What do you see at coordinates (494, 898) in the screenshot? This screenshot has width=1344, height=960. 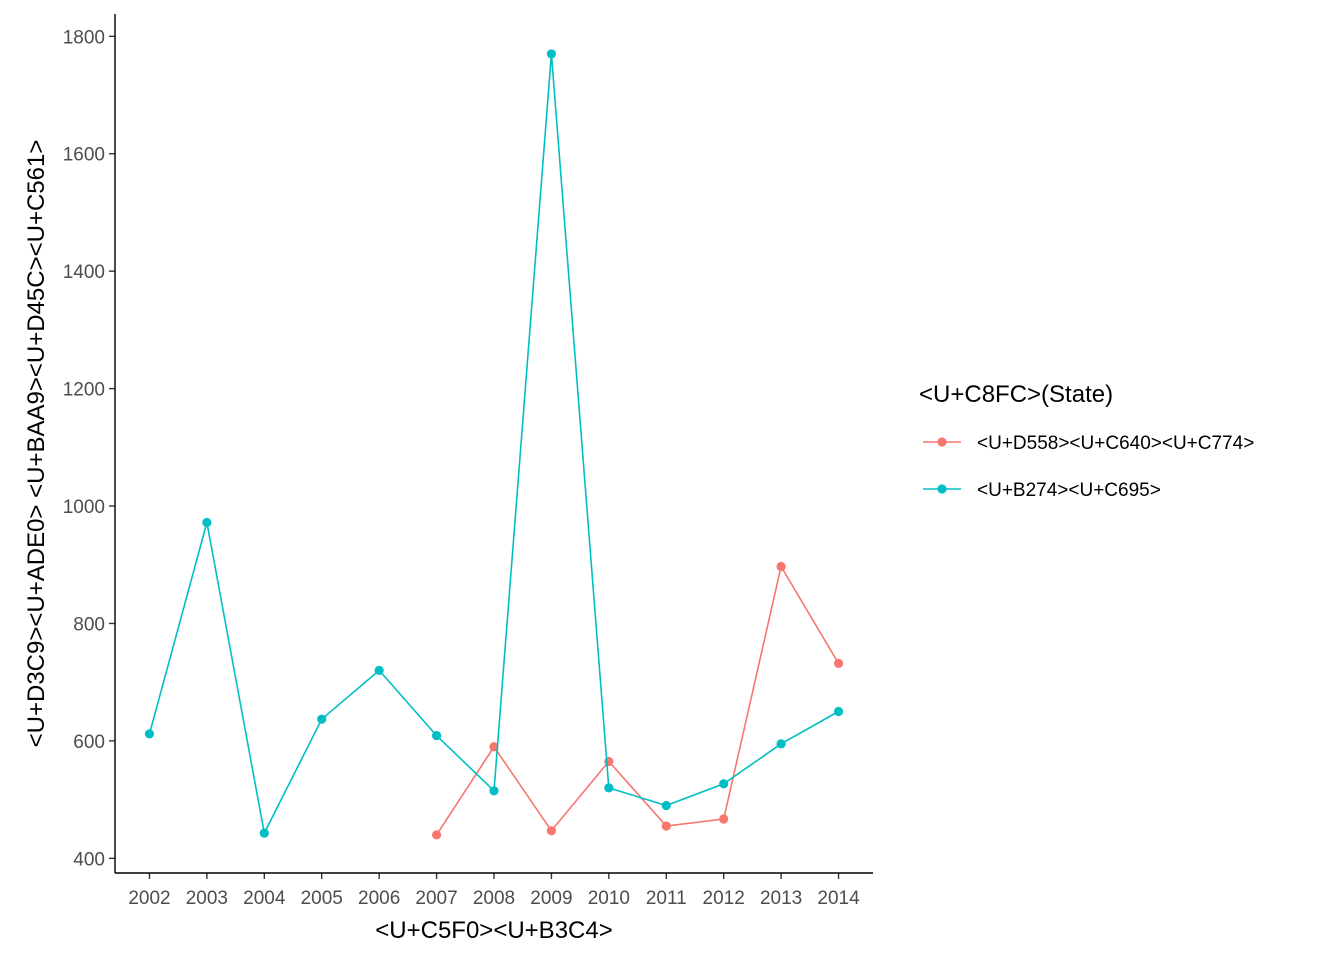 I see `x-tick-label: 2008` at bounding box center [494, 898].